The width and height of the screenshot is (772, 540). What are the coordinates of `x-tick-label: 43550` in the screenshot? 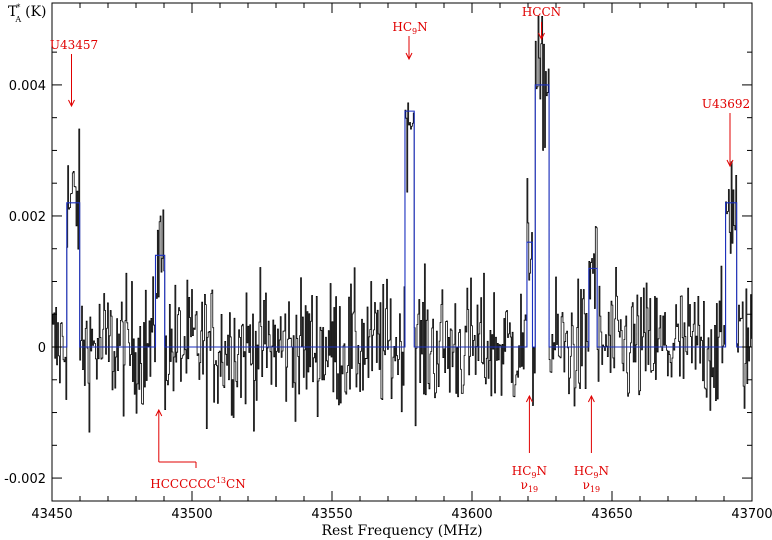 It's located at (331, 514).